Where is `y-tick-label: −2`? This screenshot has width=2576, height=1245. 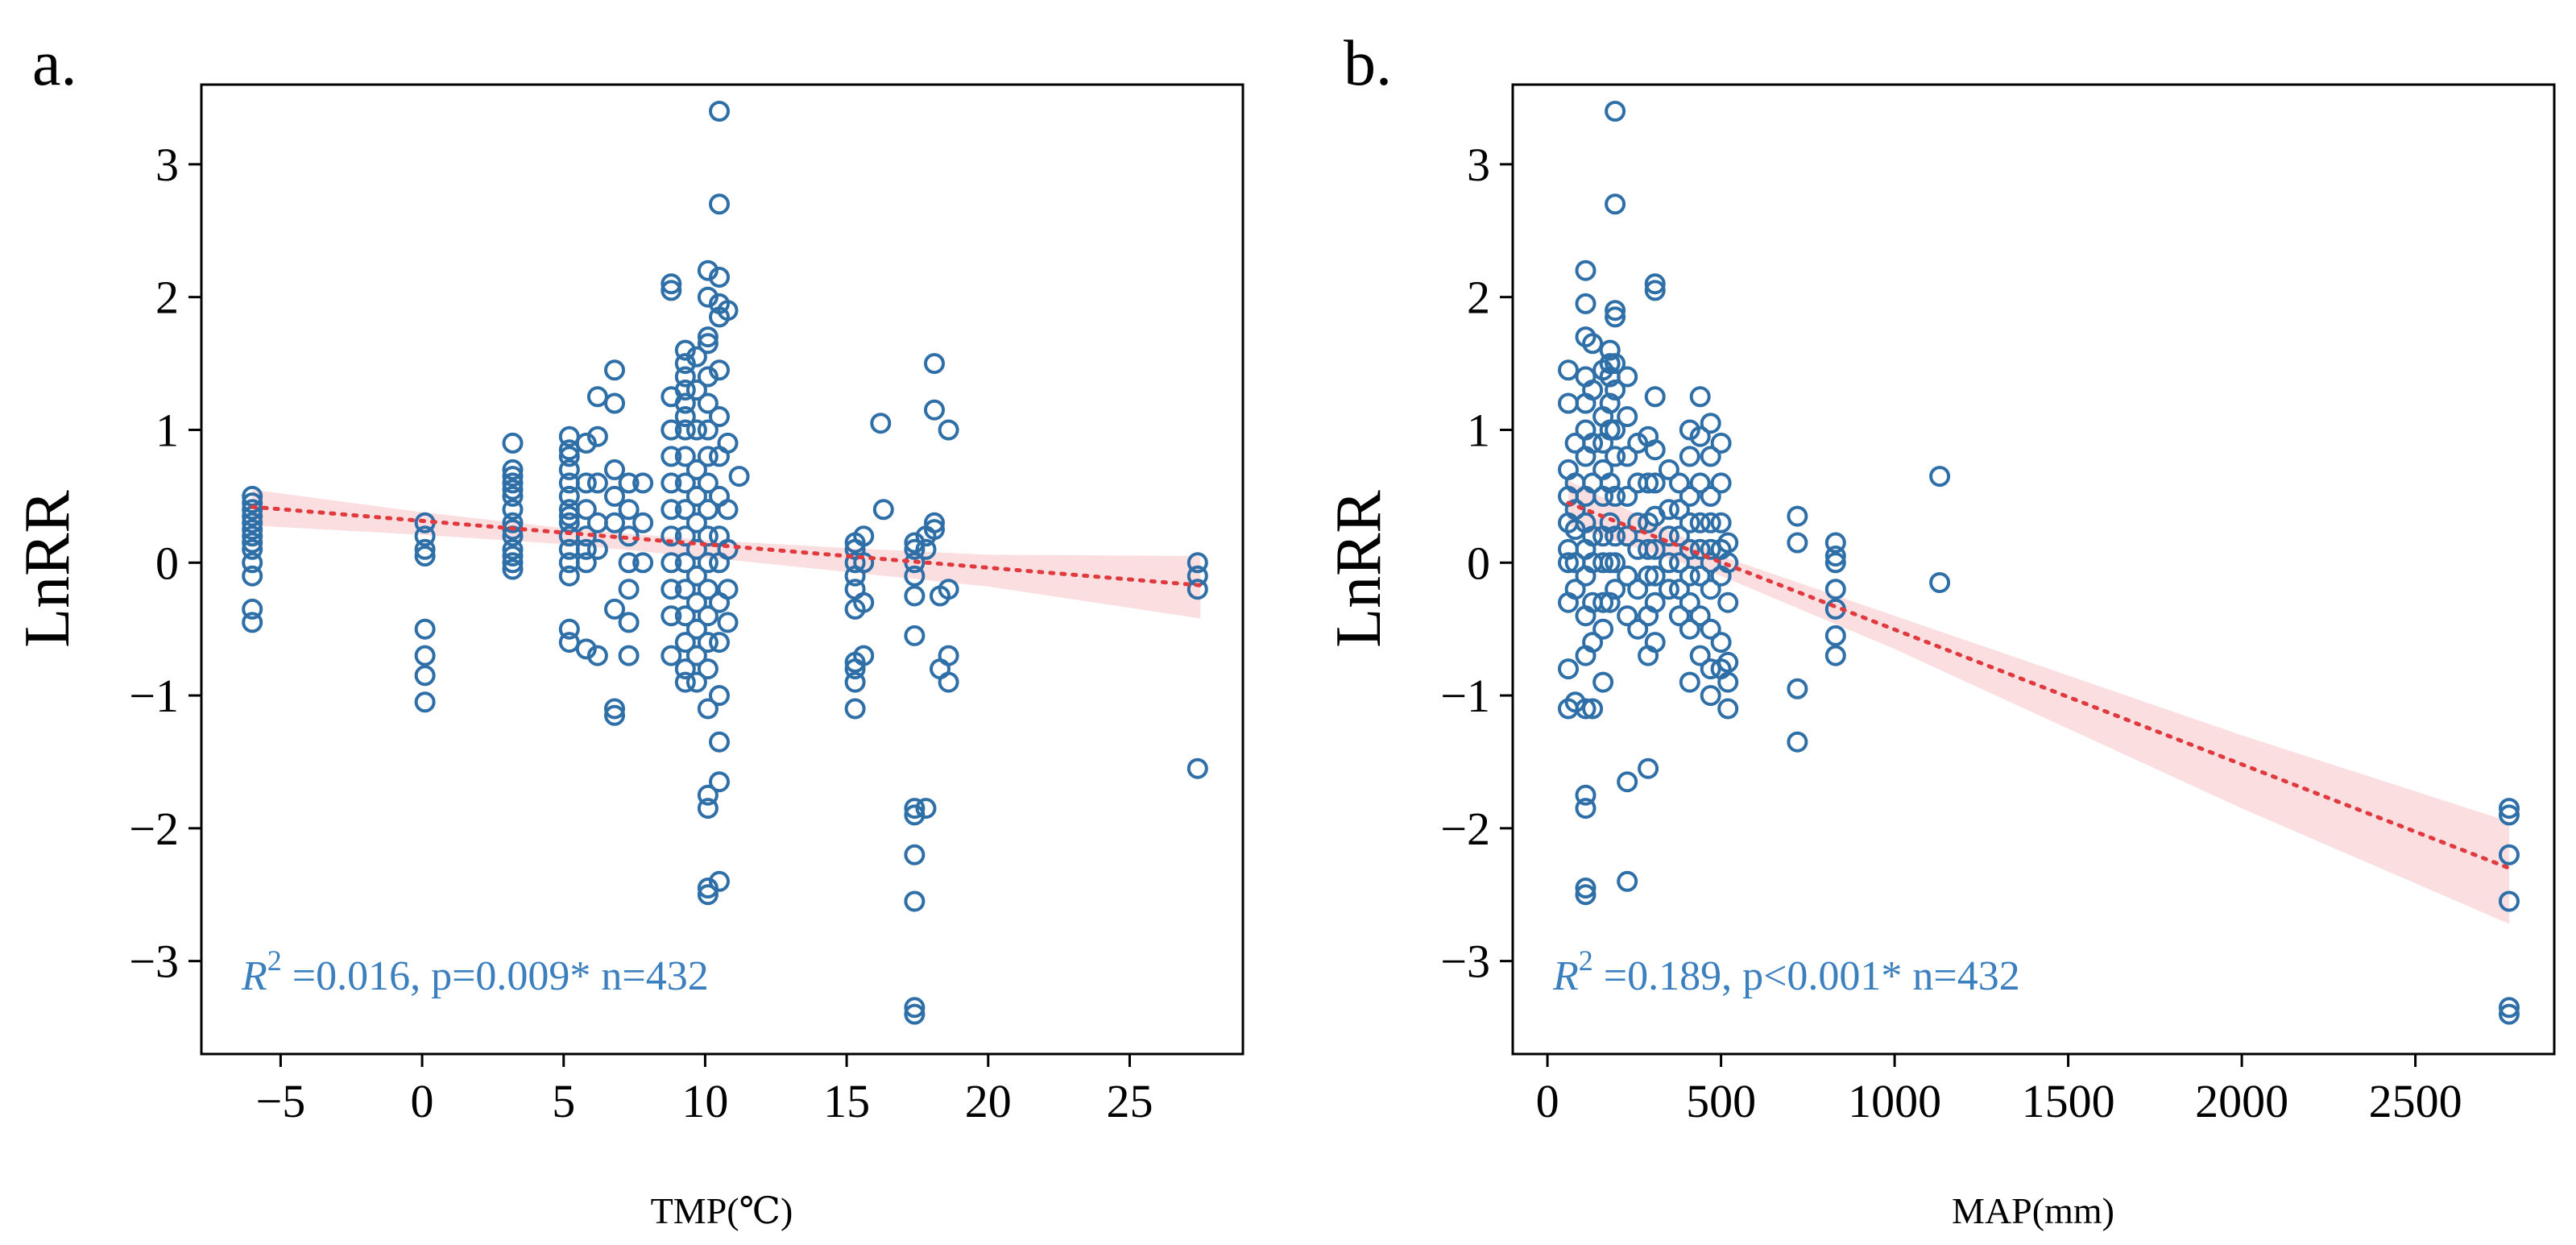
y-tick-label: −2 is located at coordinates (154, 829).